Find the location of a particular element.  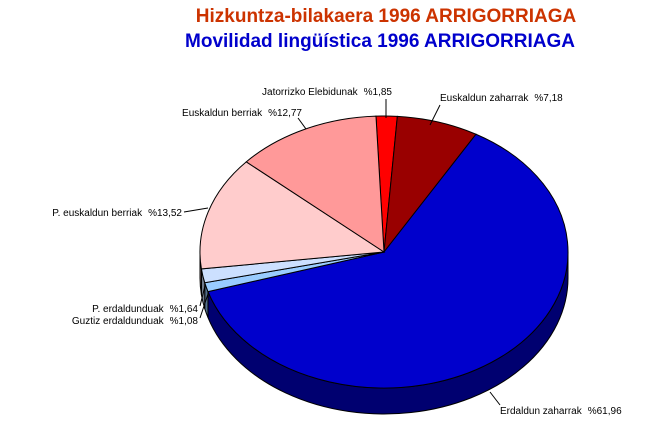

chart-subtitle: Movilidad lingüística 1996 ARRIGORRIAGA is located at coordinates (380, 41).